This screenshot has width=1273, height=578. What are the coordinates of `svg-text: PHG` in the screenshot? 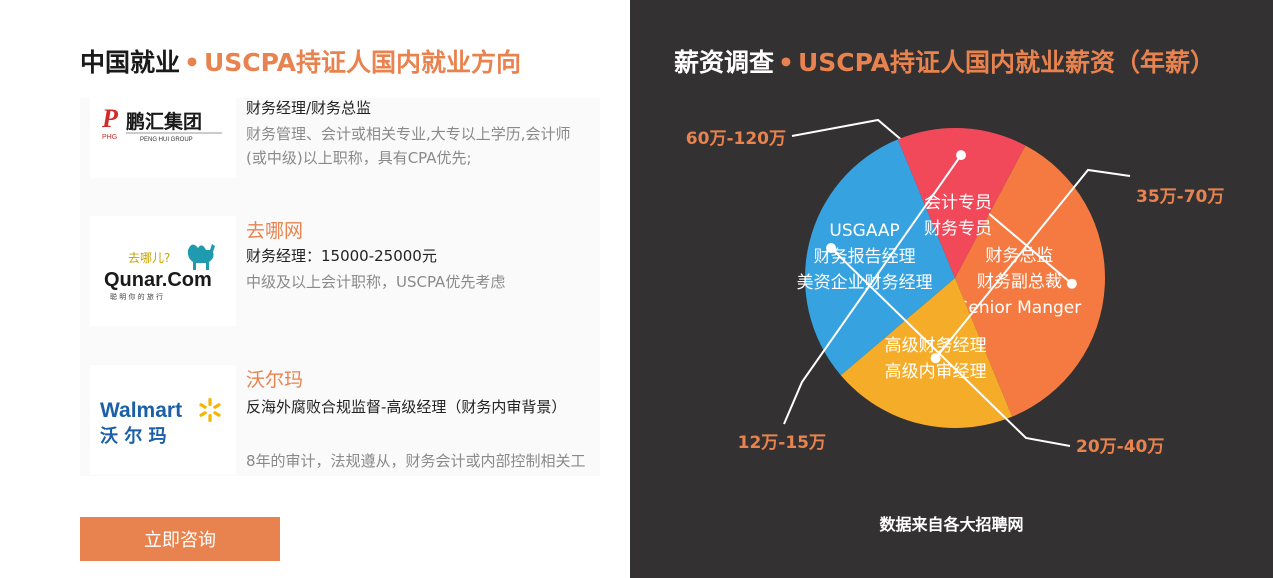 It's located at (109, 137).